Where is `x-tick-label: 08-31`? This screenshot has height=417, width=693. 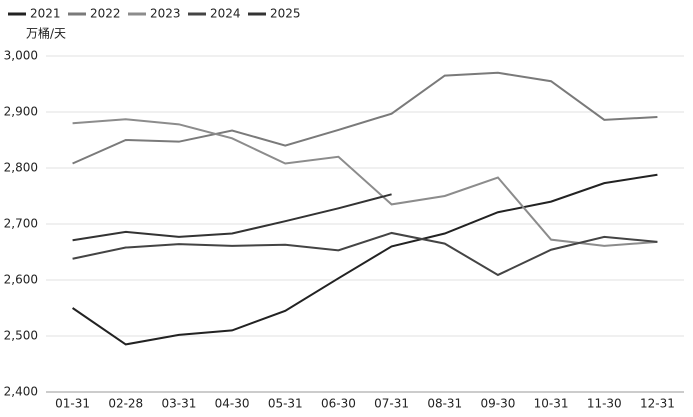 x-tick-label: 08-31 is located at coordinates (444, 404).